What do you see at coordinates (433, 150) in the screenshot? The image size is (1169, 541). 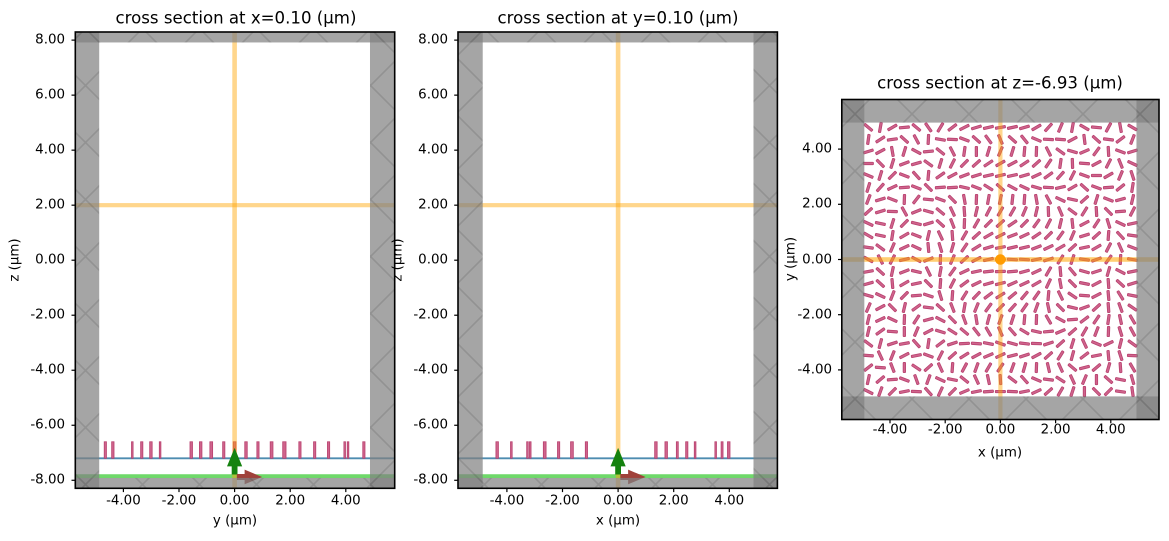 I see `p2-y-tick-label: 4.00` at bounding box center [433, 150].